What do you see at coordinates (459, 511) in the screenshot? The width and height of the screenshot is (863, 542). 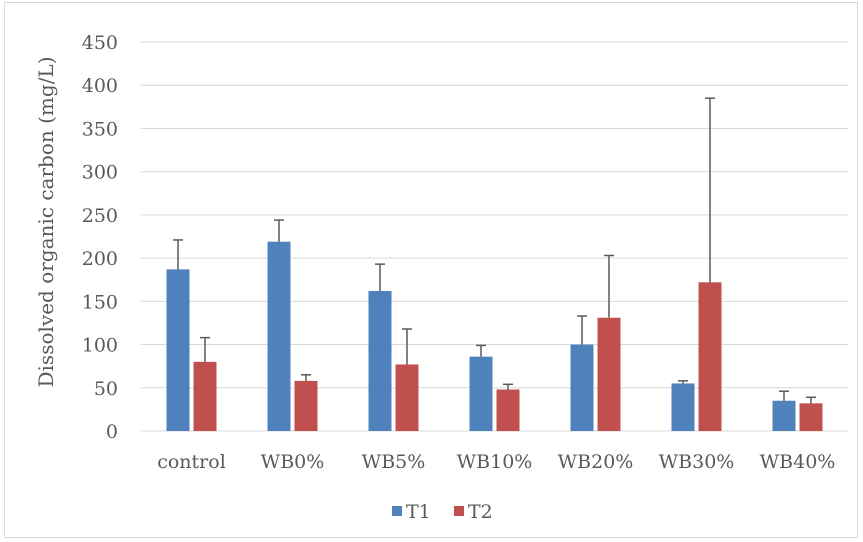 I see `legend-swatch-t2` at bounding box center [459, 511].